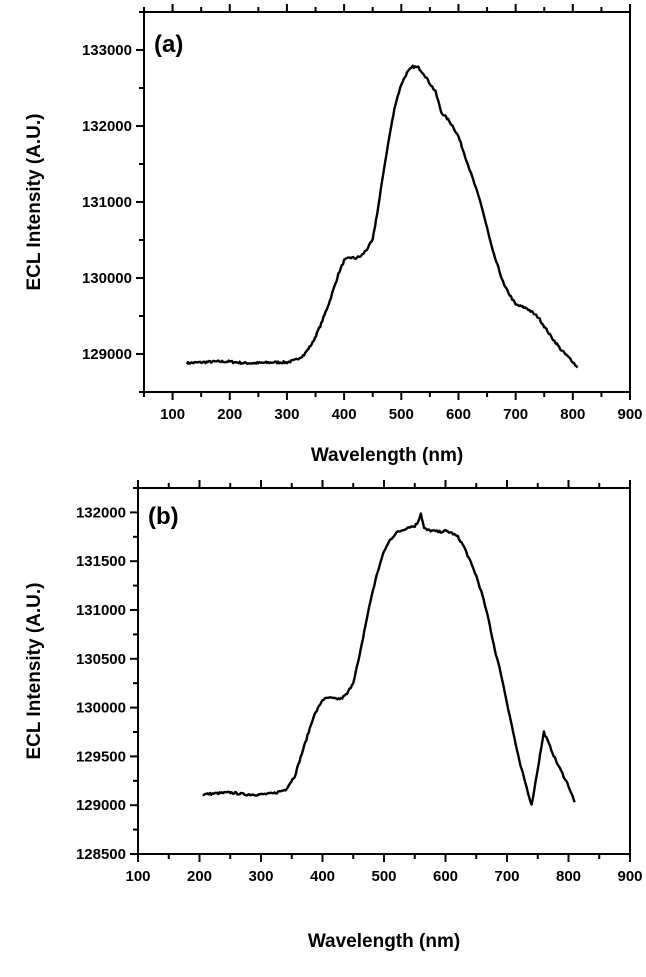 The width and height of the screenshot is (646, 977). Describe the element at coordinates (34, 202) in the screenshot. I see `y-axis-label-a: ECL Intensity (A.U.)` at that location.